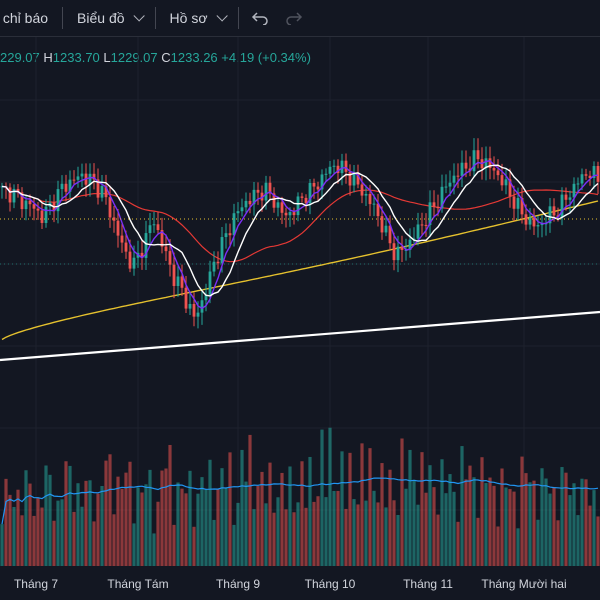 The height and width of the screenshot is (600, 600). What do you see at coordinates (107, 57) in the screenshot?
I see `low-label: L` at bounding box center [107, 57].